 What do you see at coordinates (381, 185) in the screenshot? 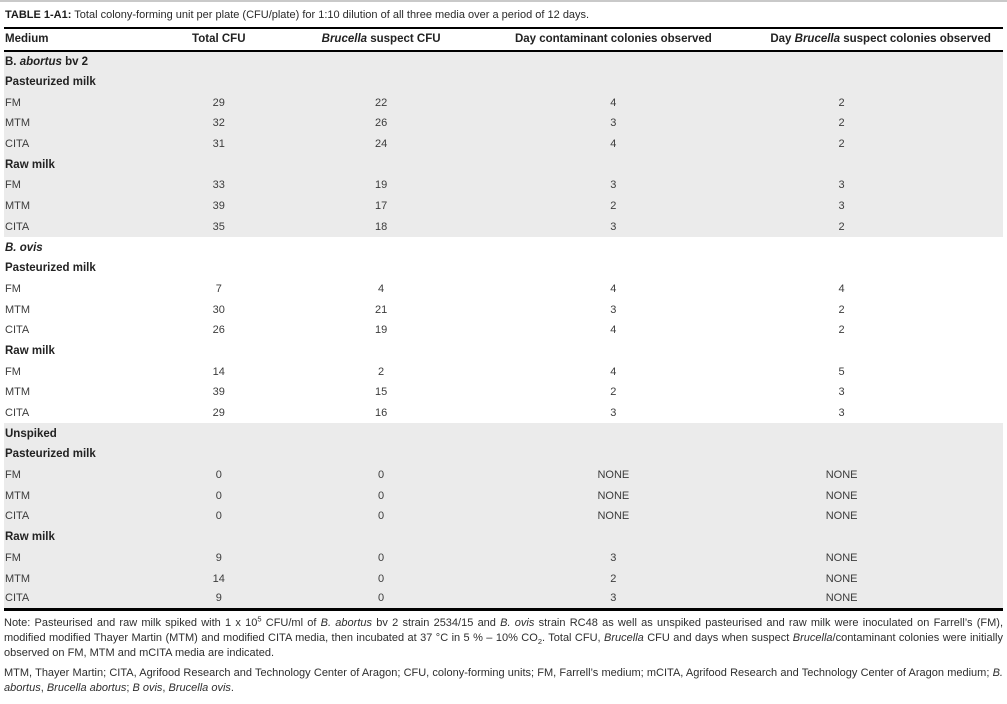
I see `cell-brucella-suspect-cfu: 19` at bounding box center [381, 185].